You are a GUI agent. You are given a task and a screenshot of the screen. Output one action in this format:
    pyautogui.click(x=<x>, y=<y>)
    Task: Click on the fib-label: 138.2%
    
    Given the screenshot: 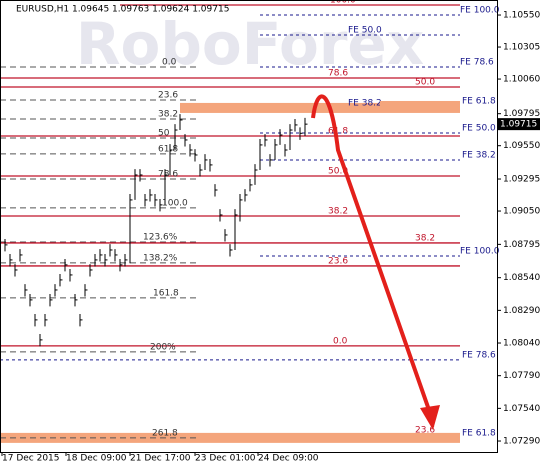 What is the action you would take?
    pyautogui.click(x=160, y=258)
    